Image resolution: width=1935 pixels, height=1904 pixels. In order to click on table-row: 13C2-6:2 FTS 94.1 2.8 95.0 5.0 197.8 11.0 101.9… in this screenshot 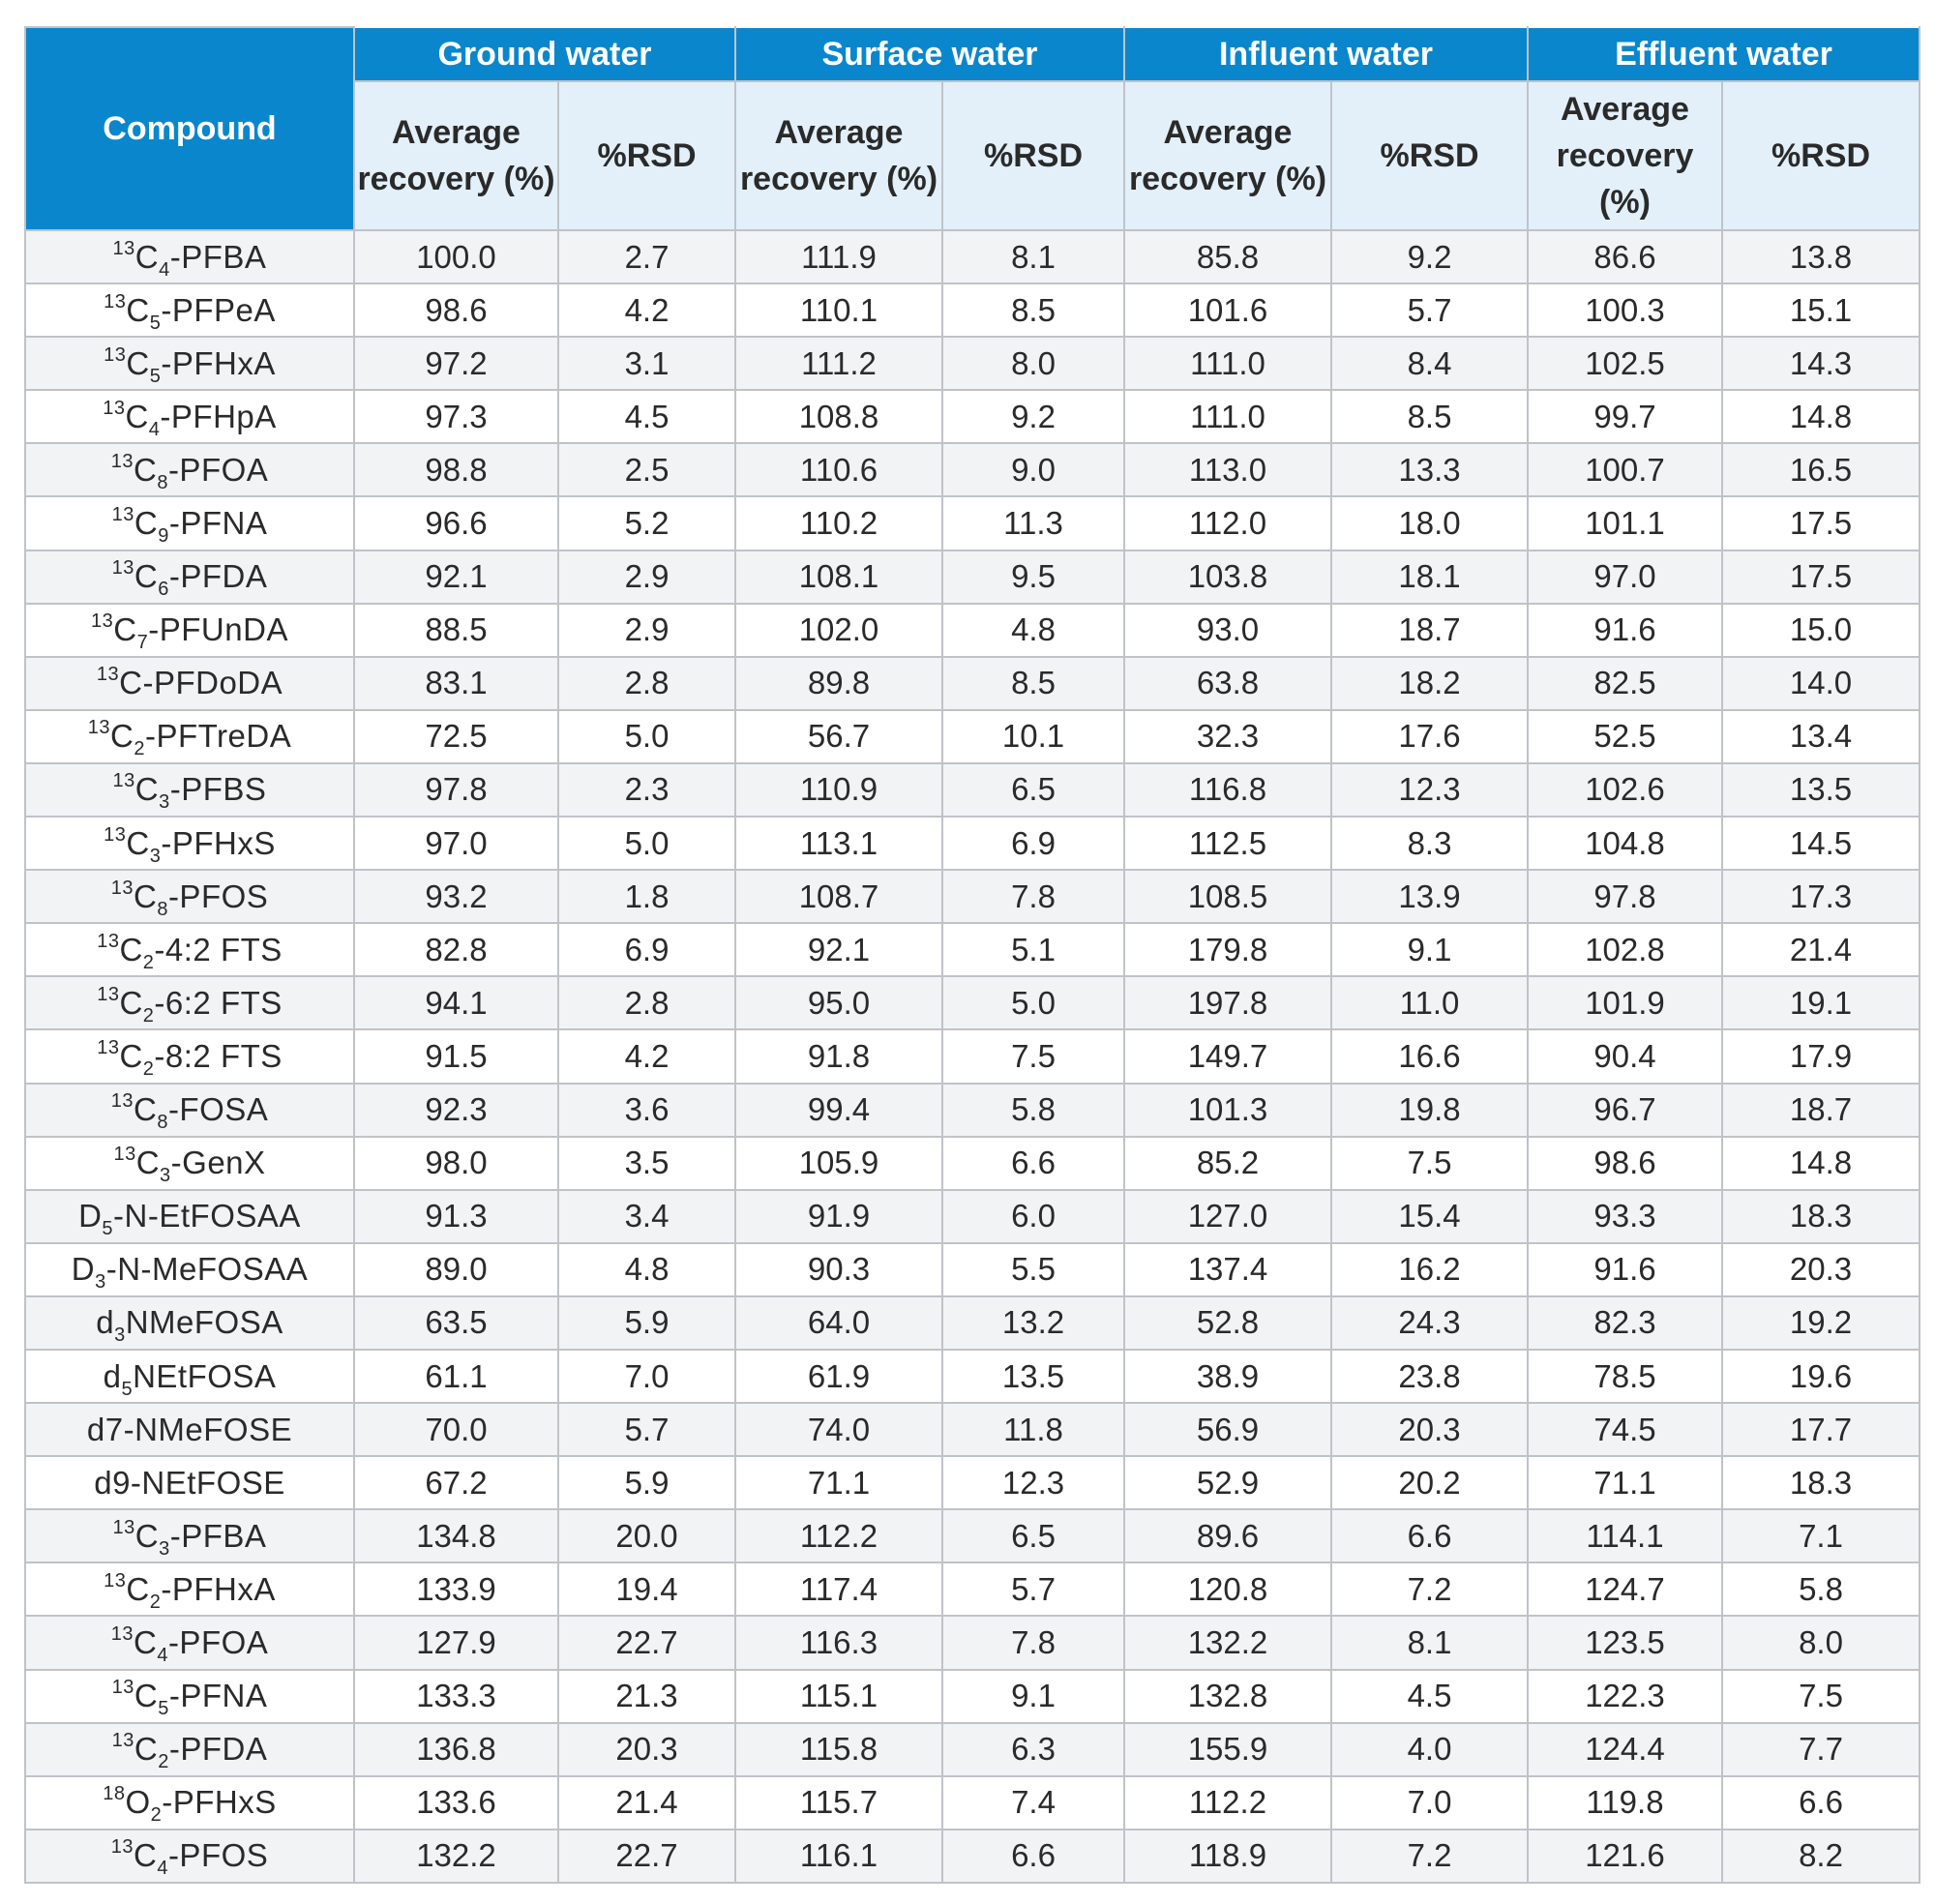, I will do `click(972, 1003)`.